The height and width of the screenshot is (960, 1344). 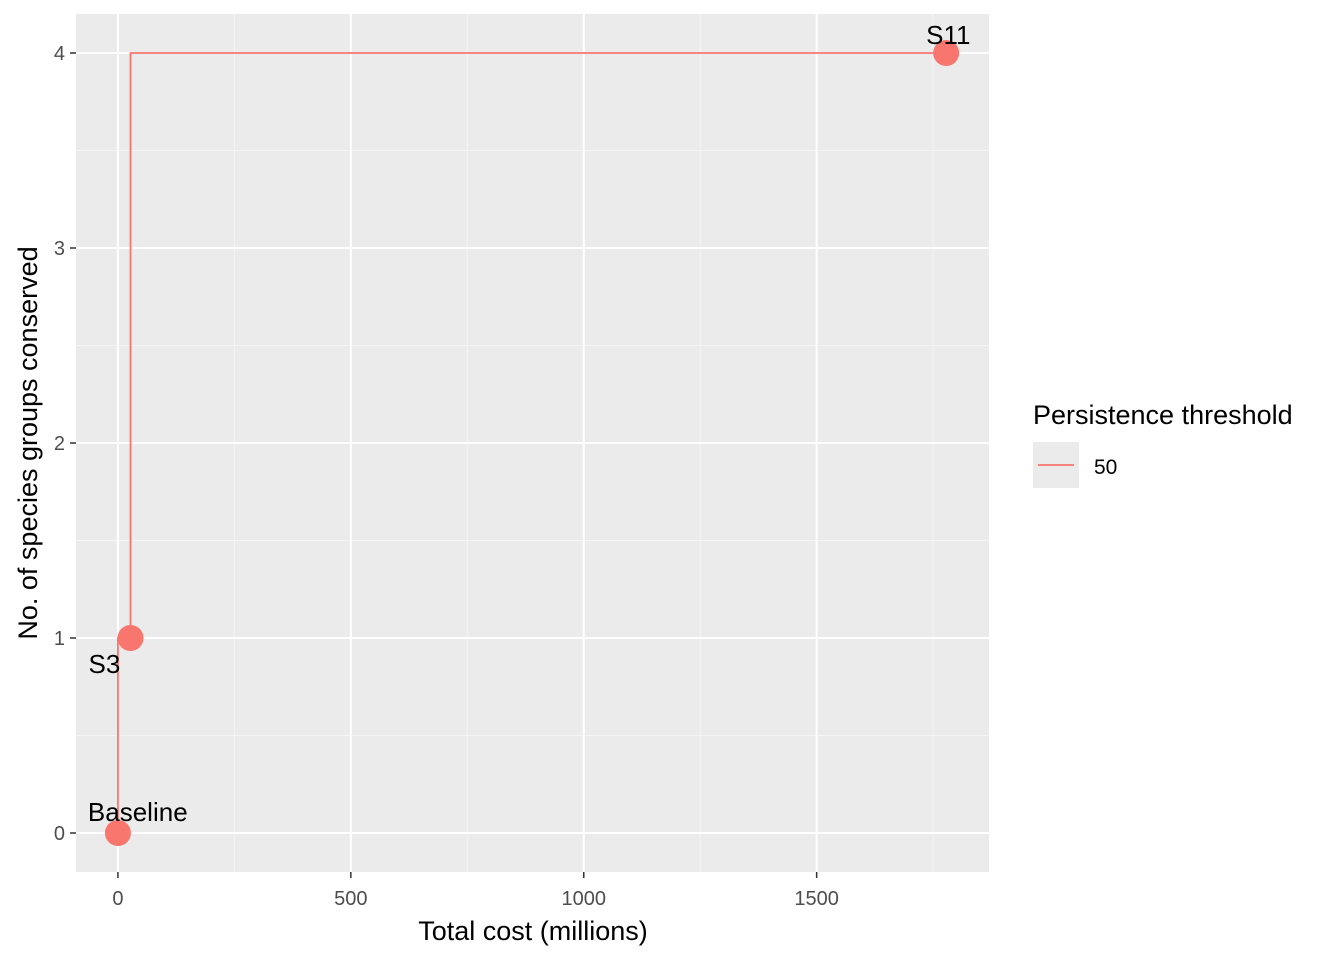 I want to click on data-point-baseline, so click(x=117, y=833).